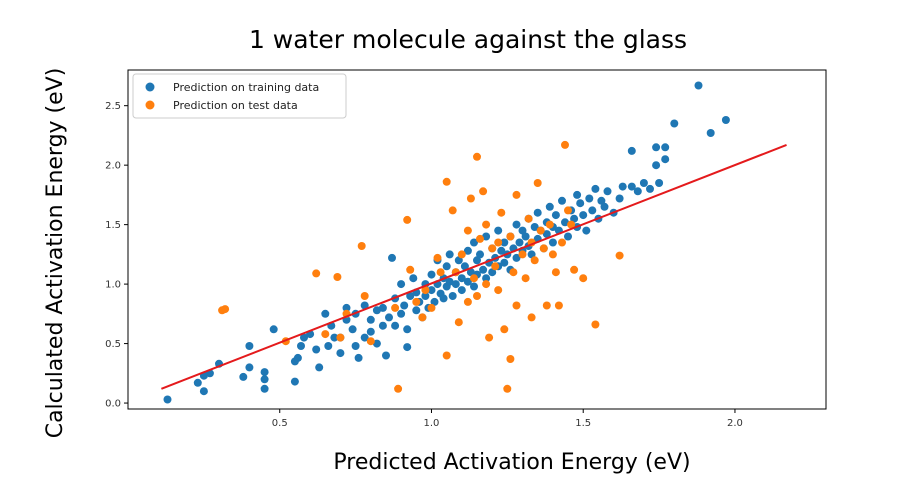 This screenshot has width=907, height=499. I want to click on x-tick-label: 1.5, so click(583, 423).